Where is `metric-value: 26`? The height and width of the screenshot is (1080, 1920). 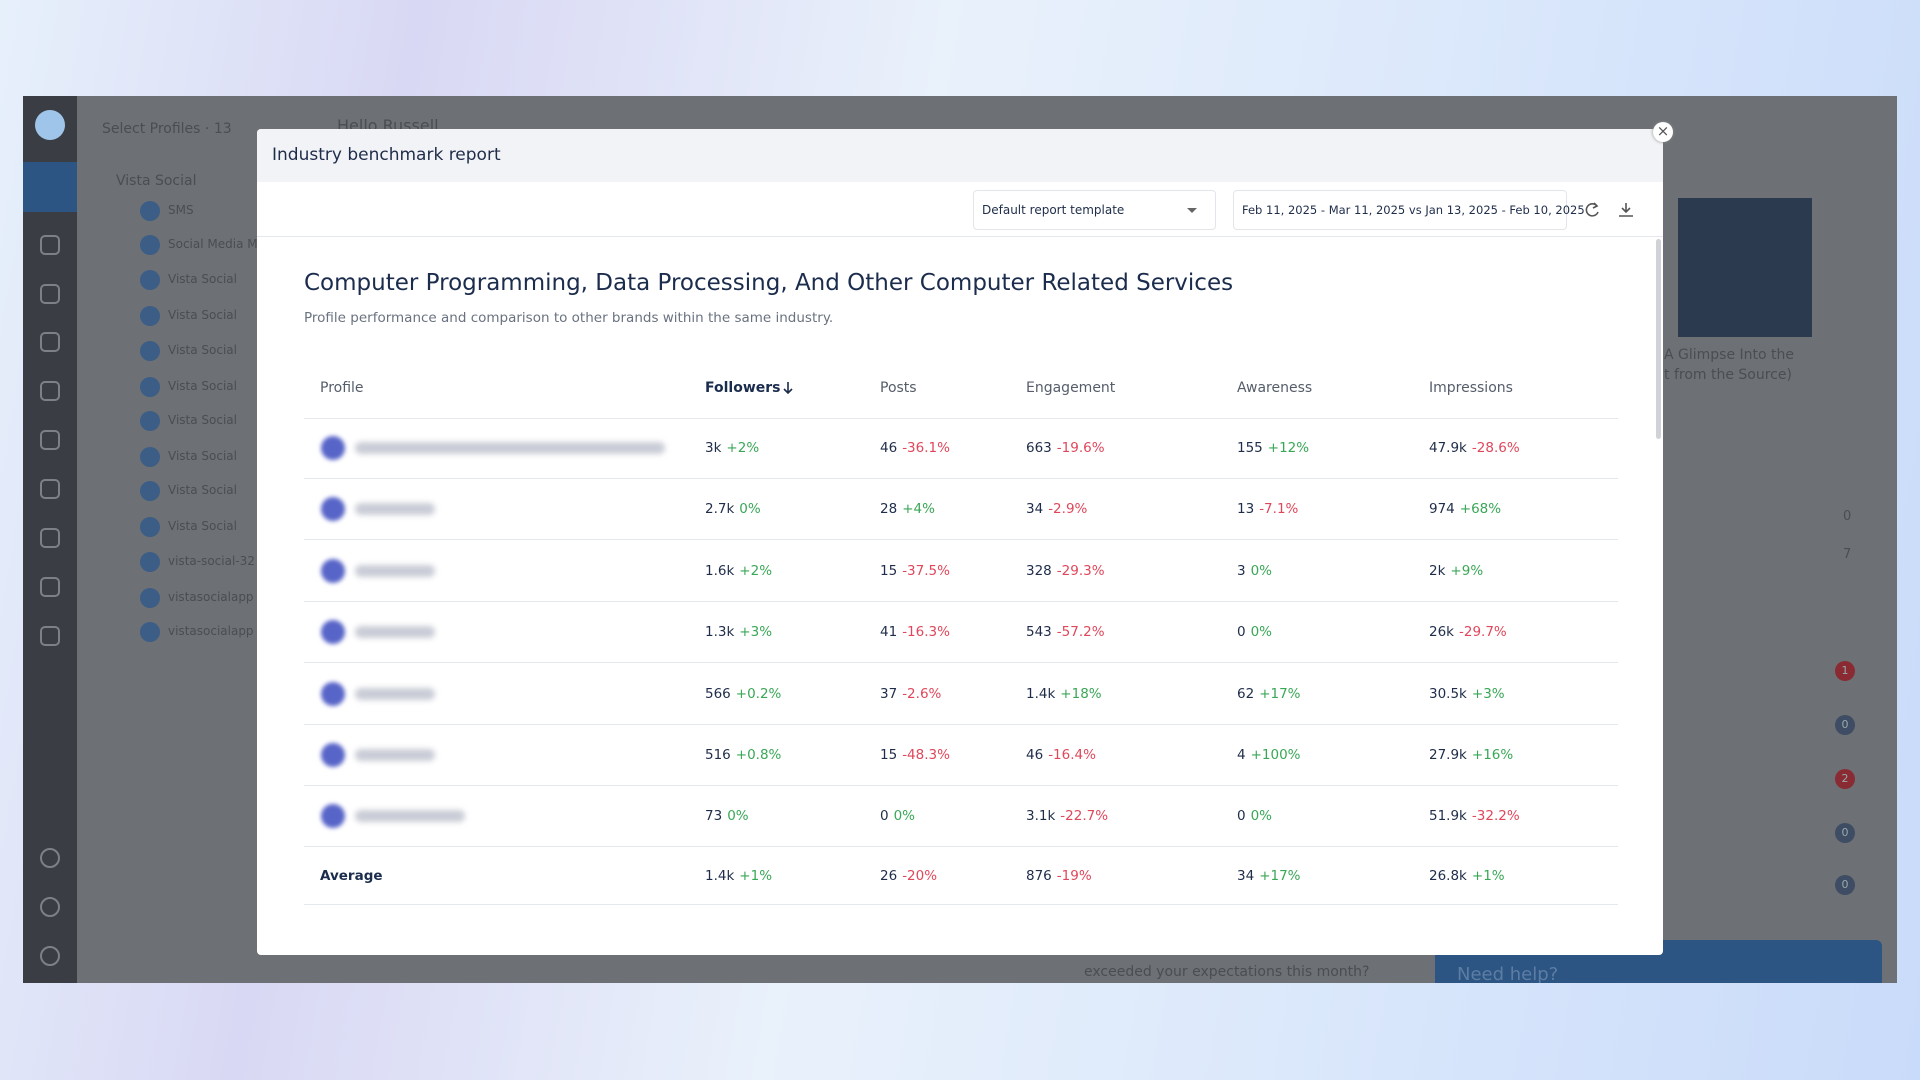
metric-value: 26 is located at coordinates (889, 876).